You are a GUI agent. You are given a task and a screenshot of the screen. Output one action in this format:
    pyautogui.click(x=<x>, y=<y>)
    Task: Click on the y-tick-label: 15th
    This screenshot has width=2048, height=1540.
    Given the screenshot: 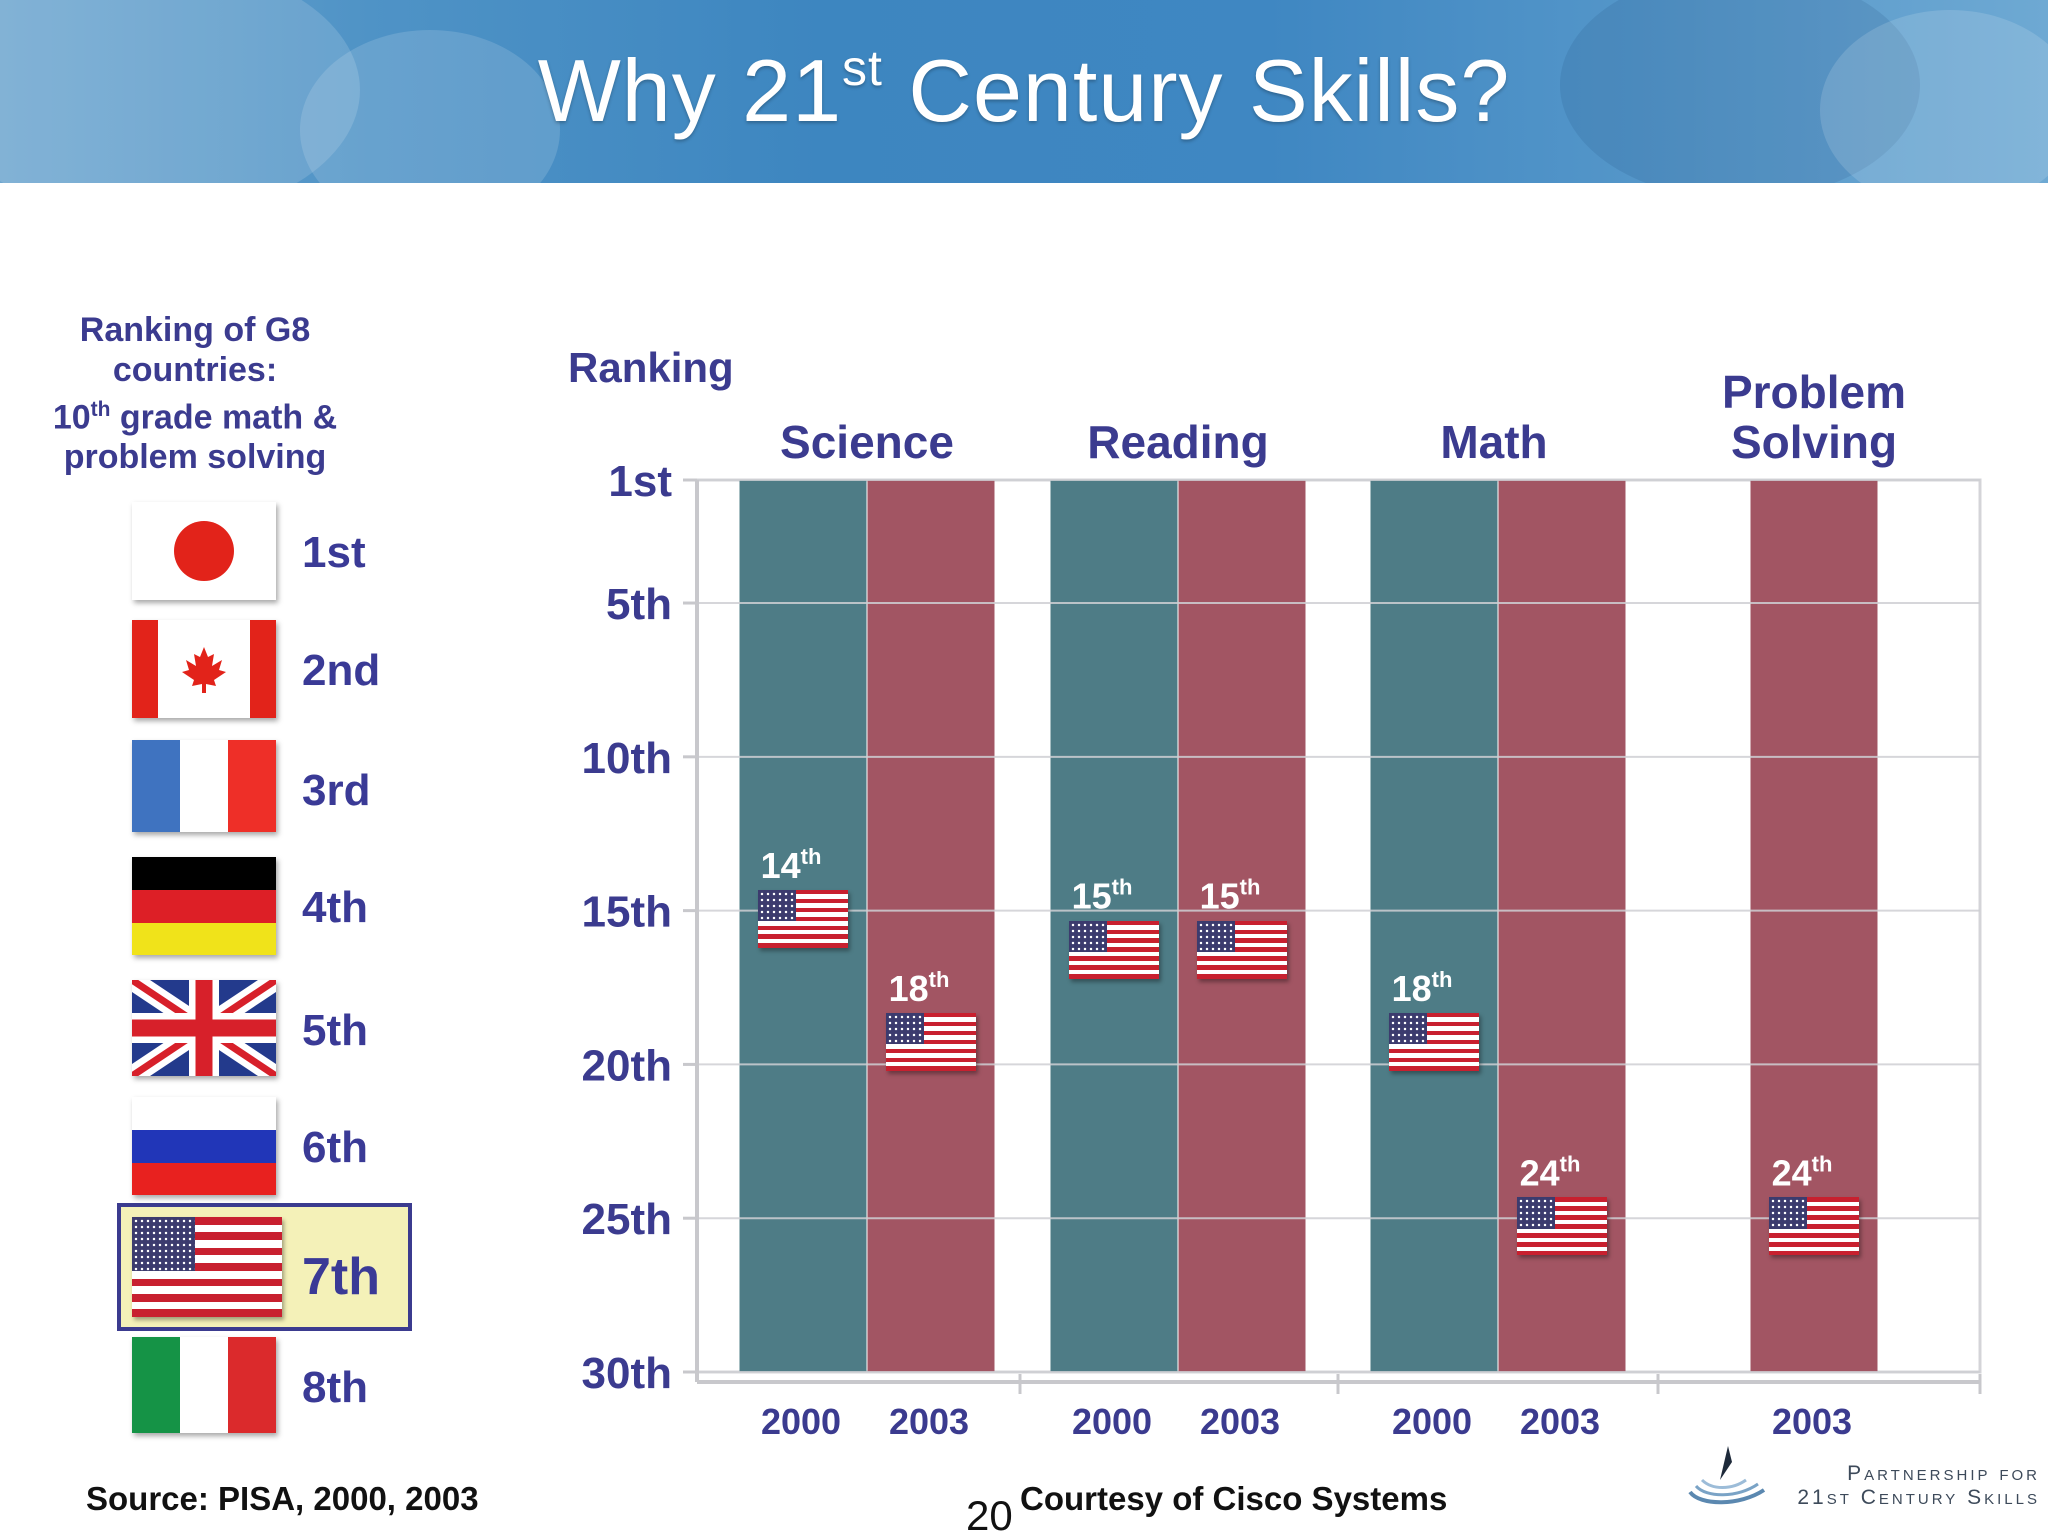 What is the action you would take?
    pyautogui.click(x=627, y=912)
    